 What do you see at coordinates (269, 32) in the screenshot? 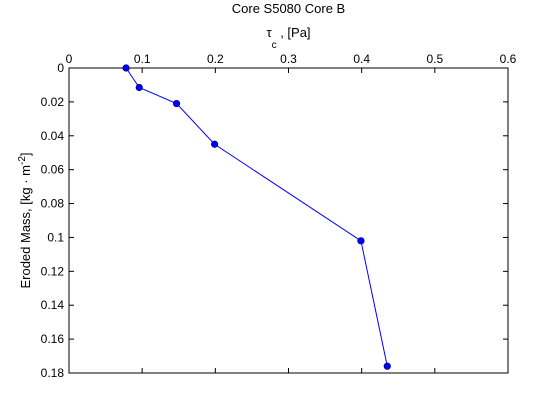
I see `x-axis-label-main: τ` at bounding box center [269, 32].